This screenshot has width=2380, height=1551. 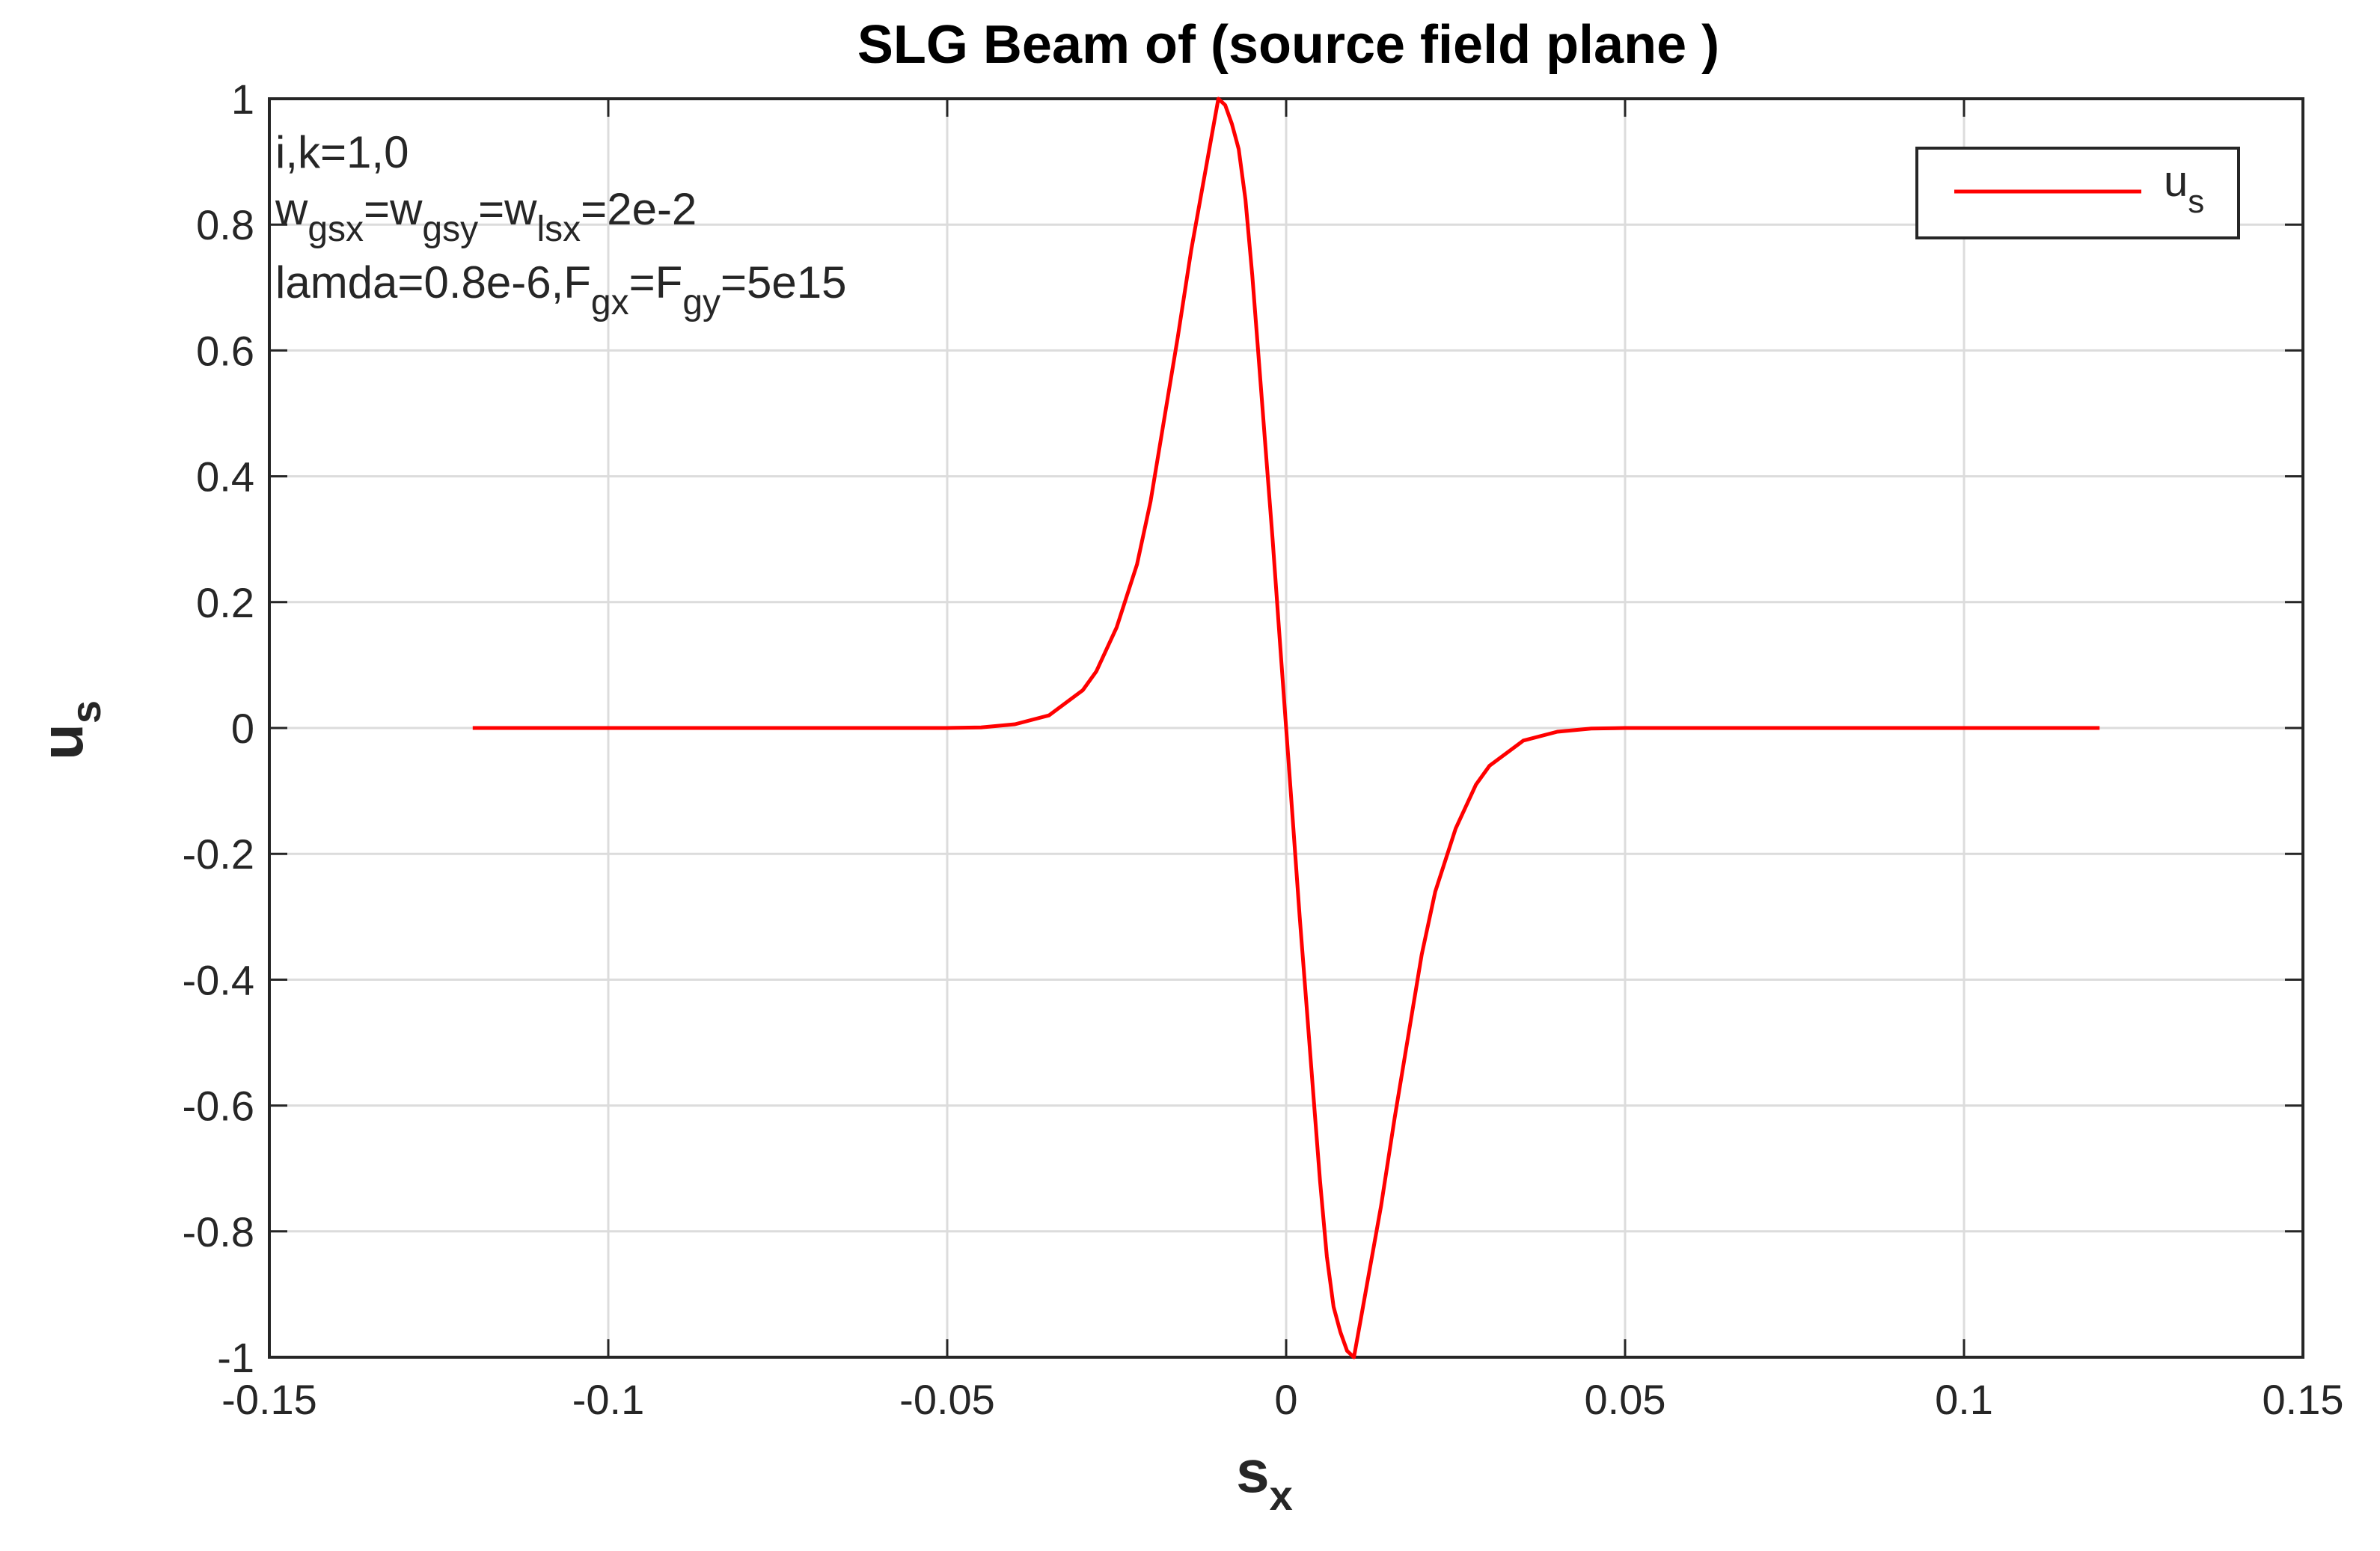 I want to click on annotation-text: w, so click(x=291, y=209).